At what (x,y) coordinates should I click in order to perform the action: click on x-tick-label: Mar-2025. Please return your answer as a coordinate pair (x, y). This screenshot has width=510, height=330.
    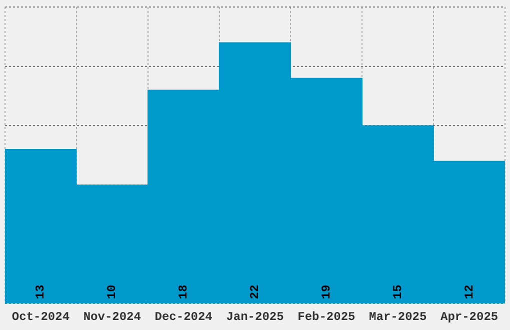
    Looking at the image, I should click on (398, 317).